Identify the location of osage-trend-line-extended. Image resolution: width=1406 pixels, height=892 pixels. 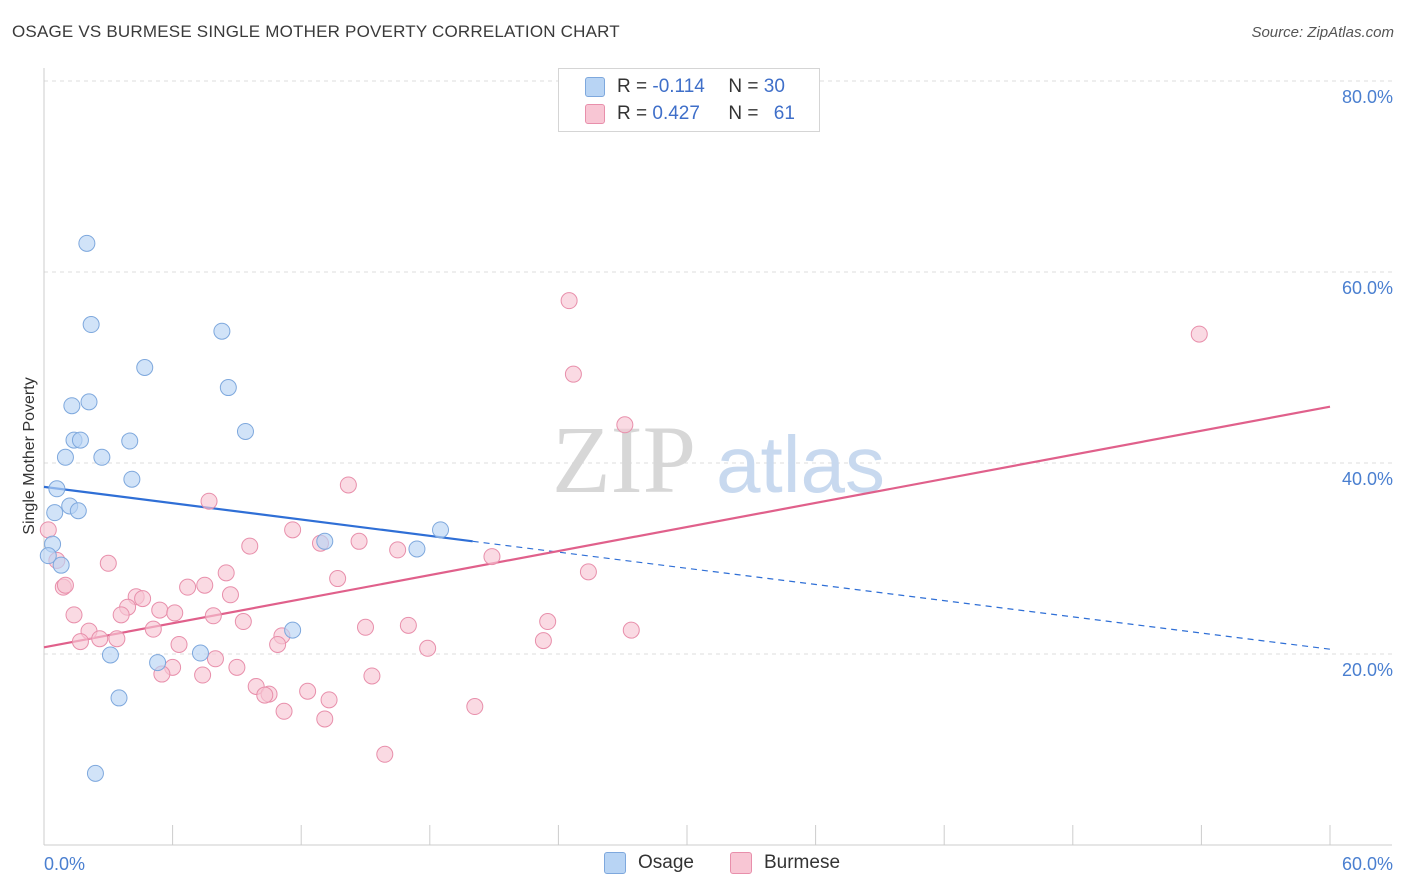
(901, 595).